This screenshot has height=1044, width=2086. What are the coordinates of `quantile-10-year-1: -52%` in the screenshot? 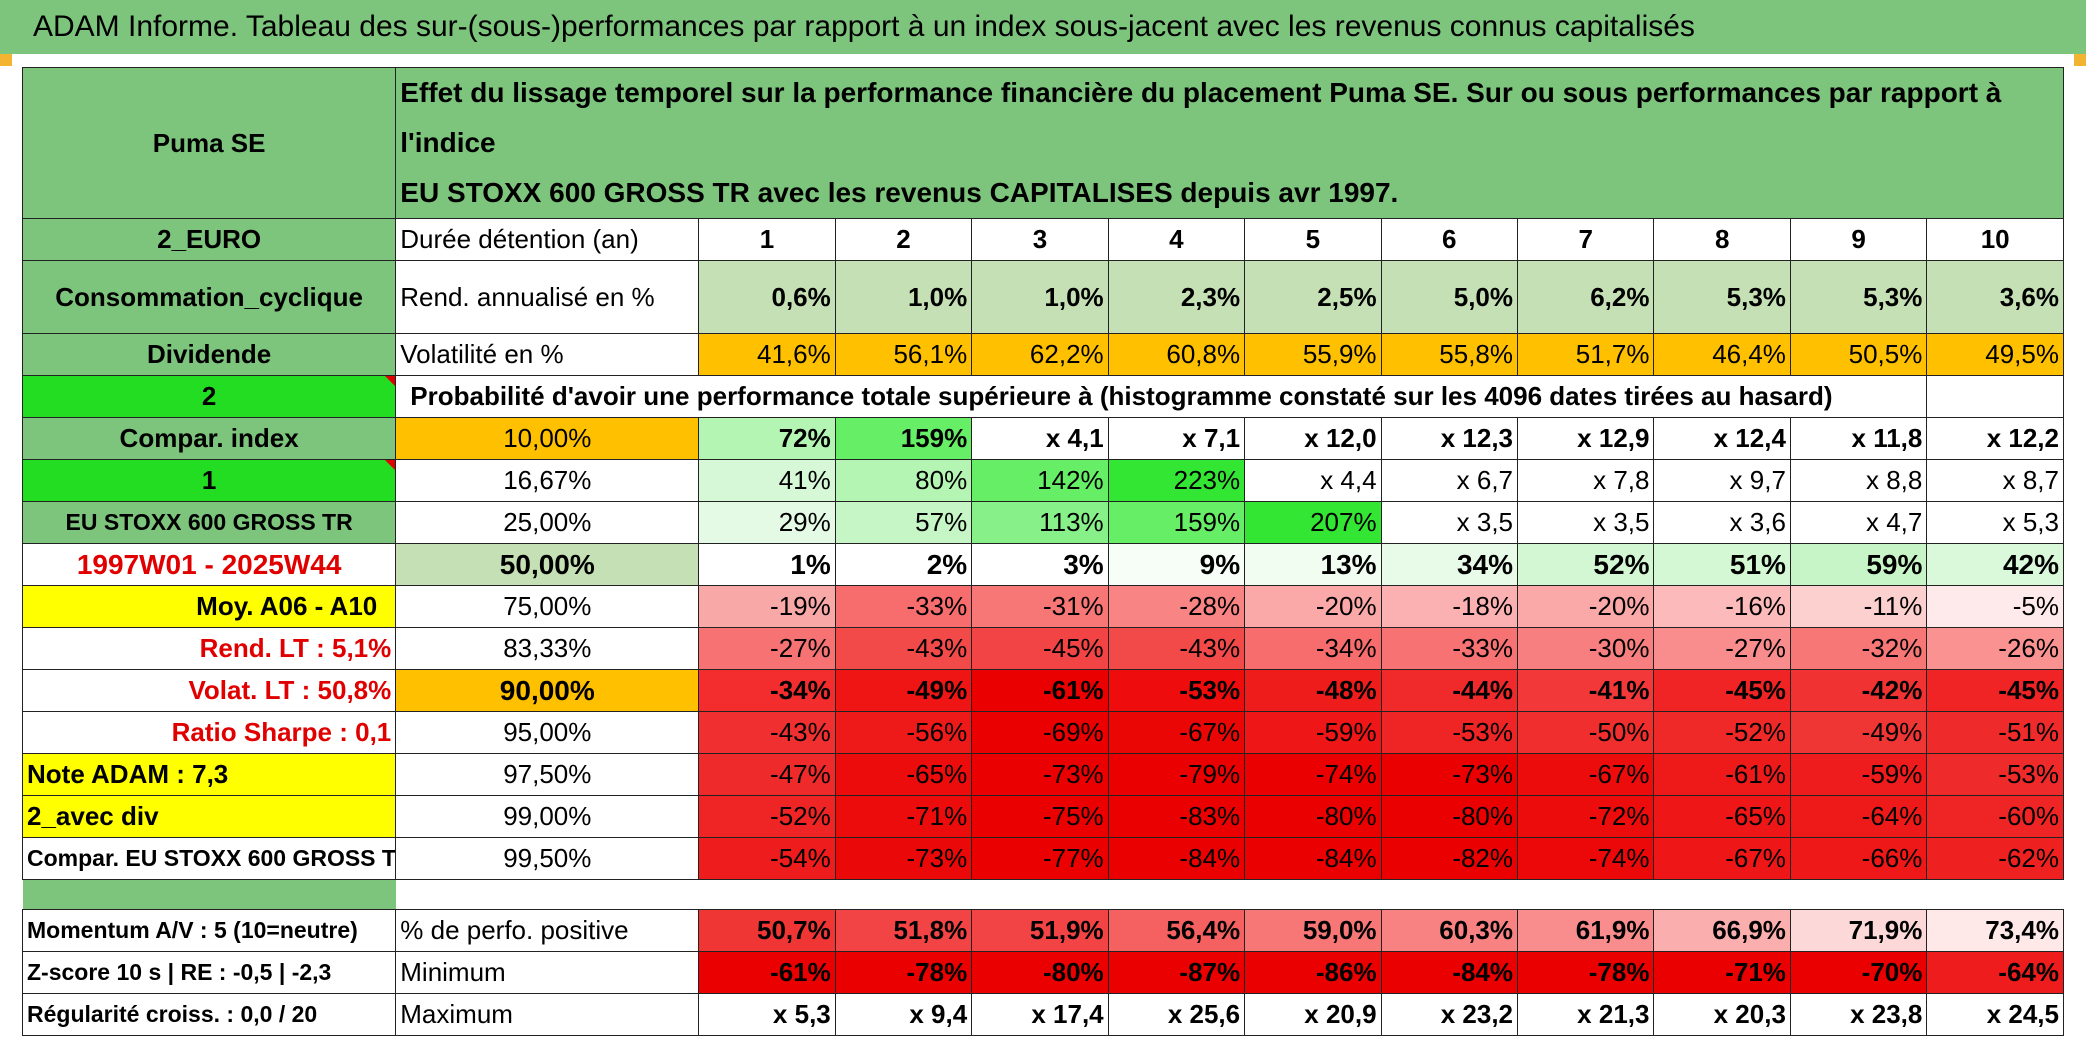 It's located at (767, 816).